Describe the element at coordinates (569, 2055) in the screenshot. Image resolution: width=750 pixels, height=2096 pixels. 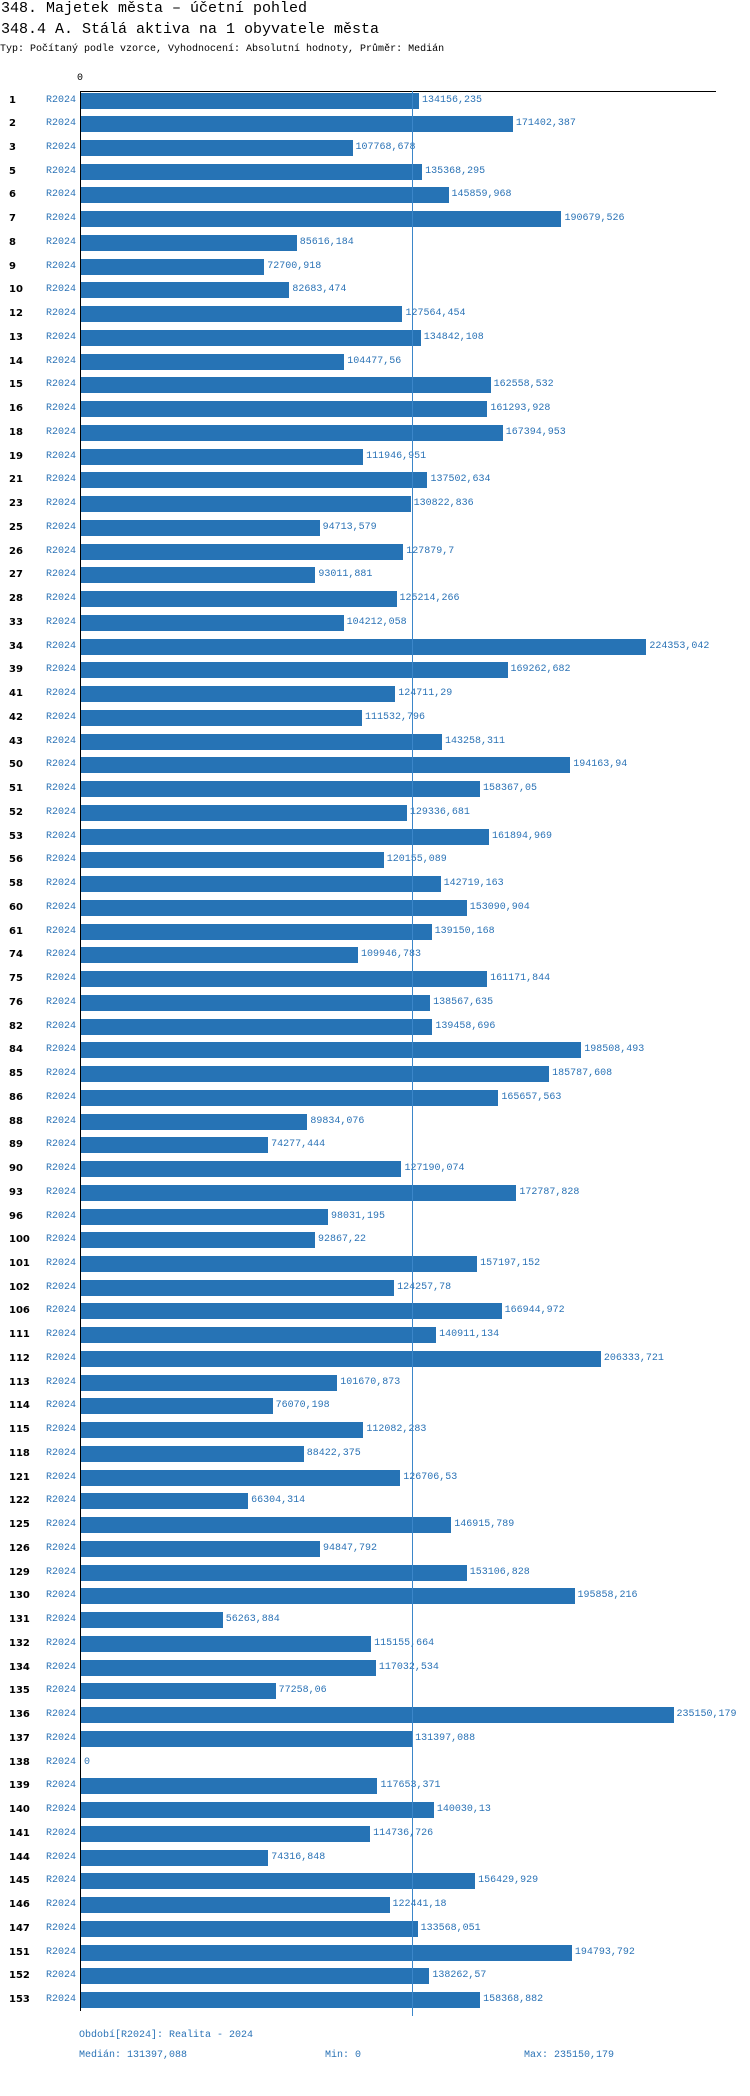
I see `footer-max: Max: 235150,179` at that location.